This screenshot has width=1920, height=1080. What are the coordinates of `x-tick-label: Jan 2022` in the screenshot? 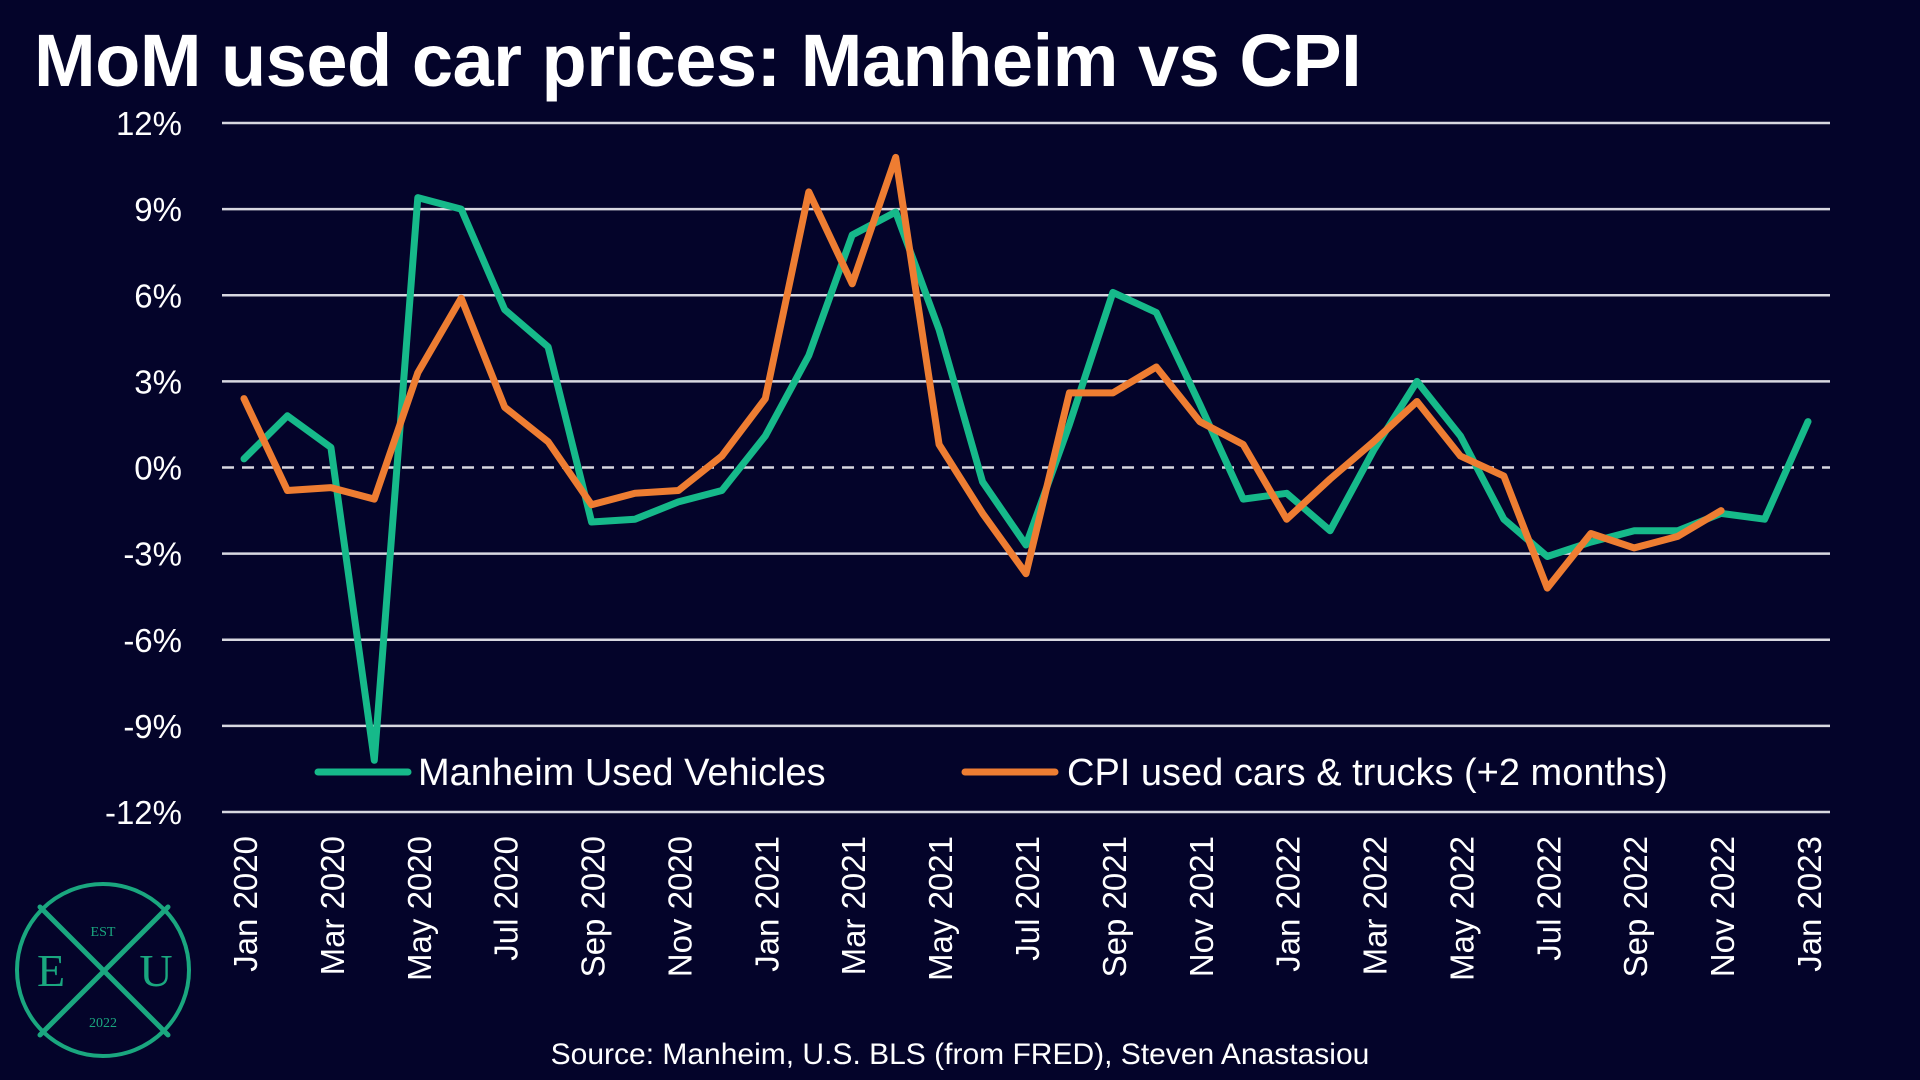 It's located at (1288, 904).